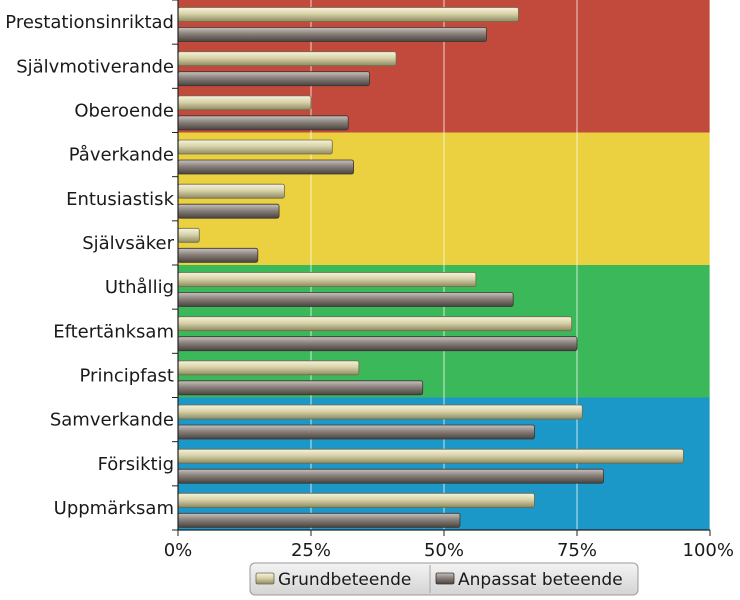 The image size is (740, 600). I want to click on category-label-11: Uppmärksam, so click(114, 508).